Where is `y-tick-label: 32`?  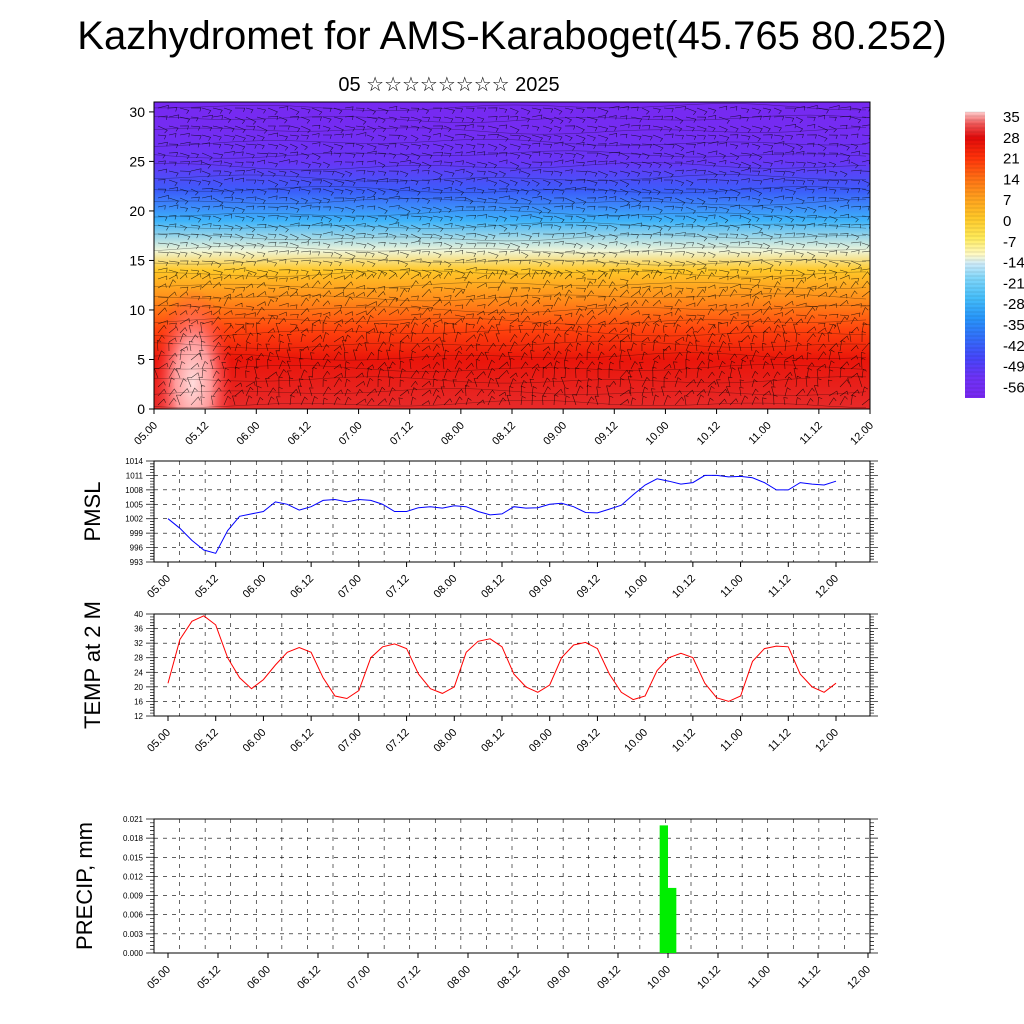 y-tick-label: 32 is located at coordinates (138, 643).